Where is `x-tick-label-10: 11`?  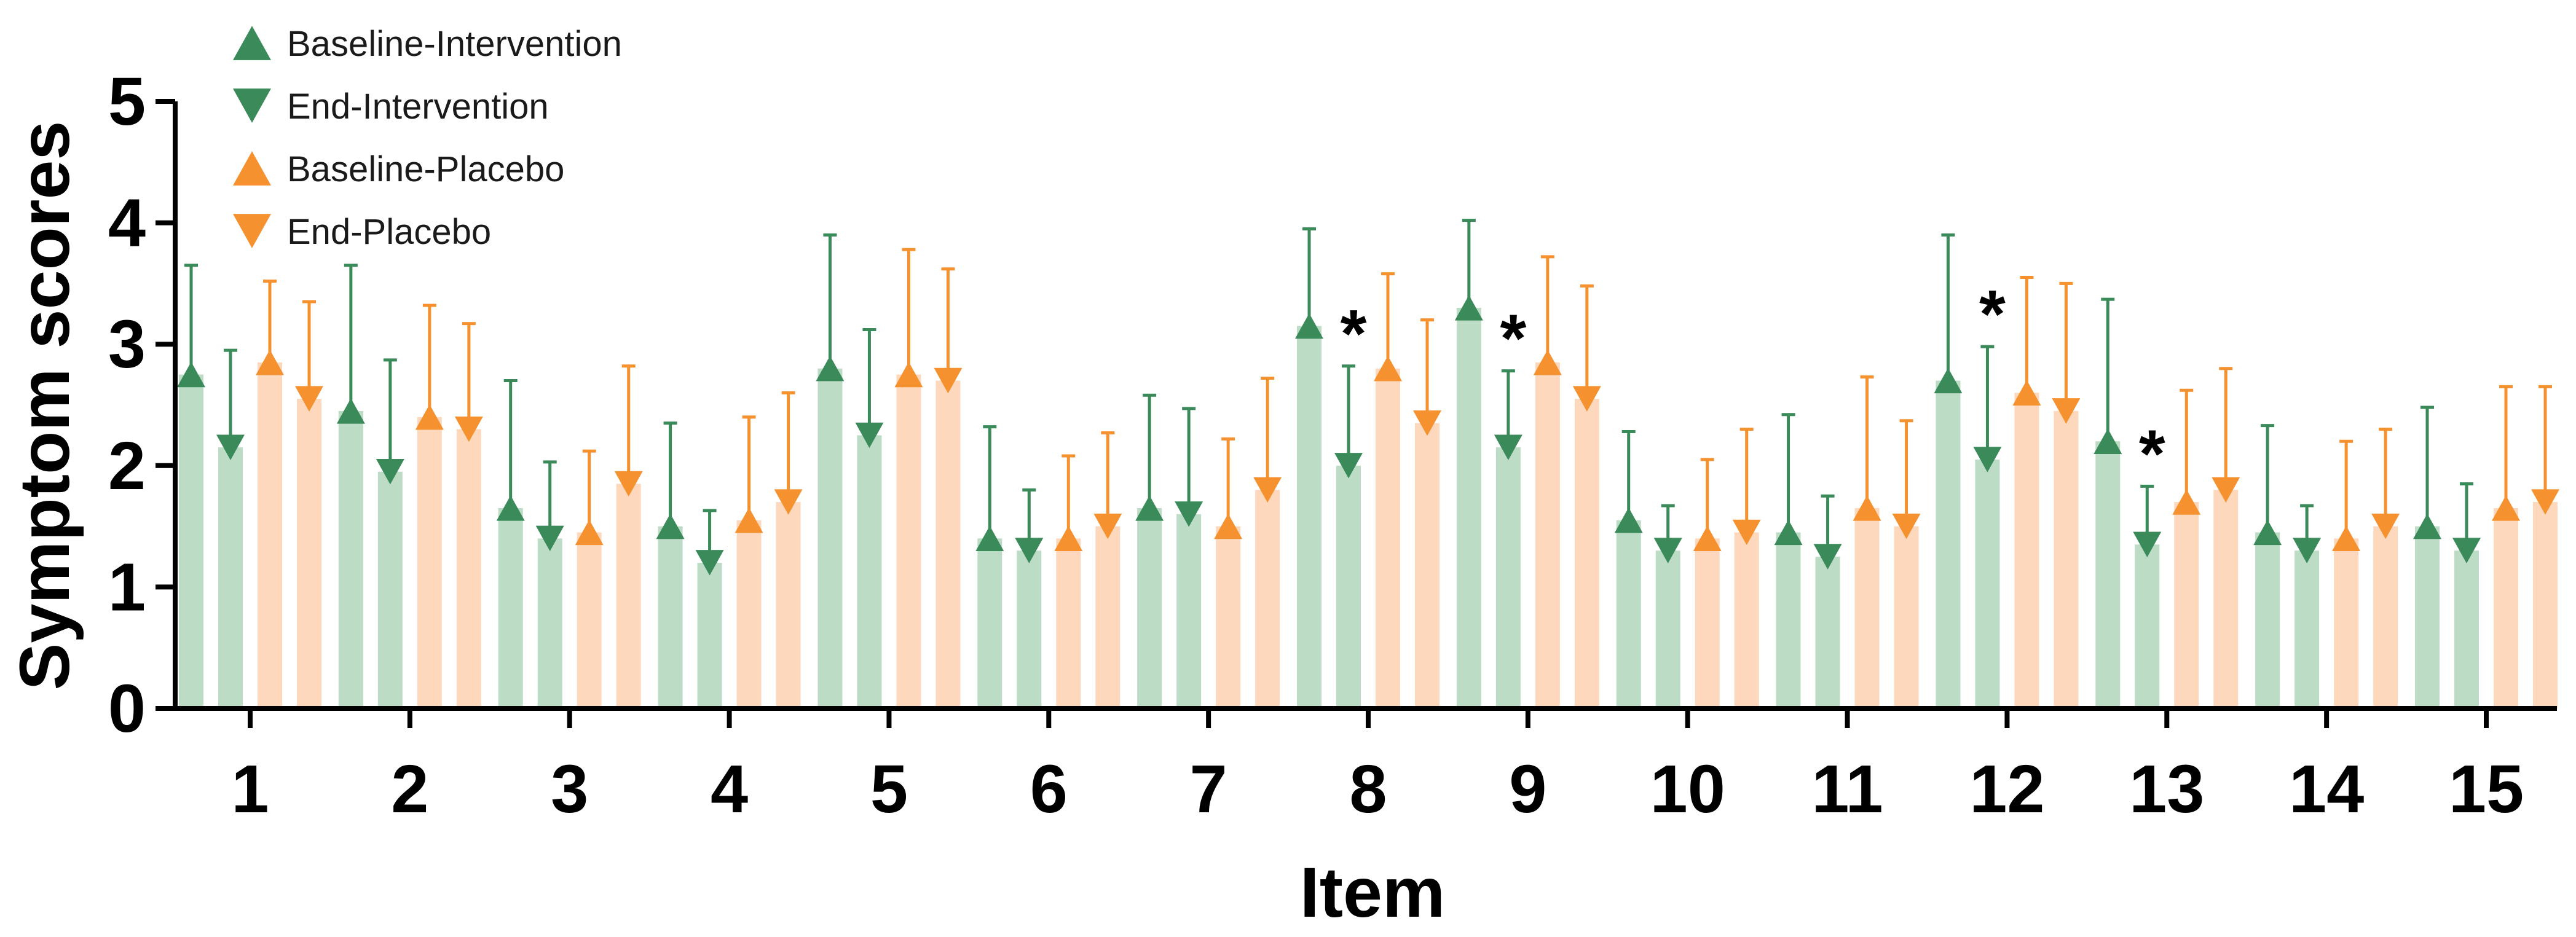
x-tick-label-10: 11 is located at coordinates (1847, 789).